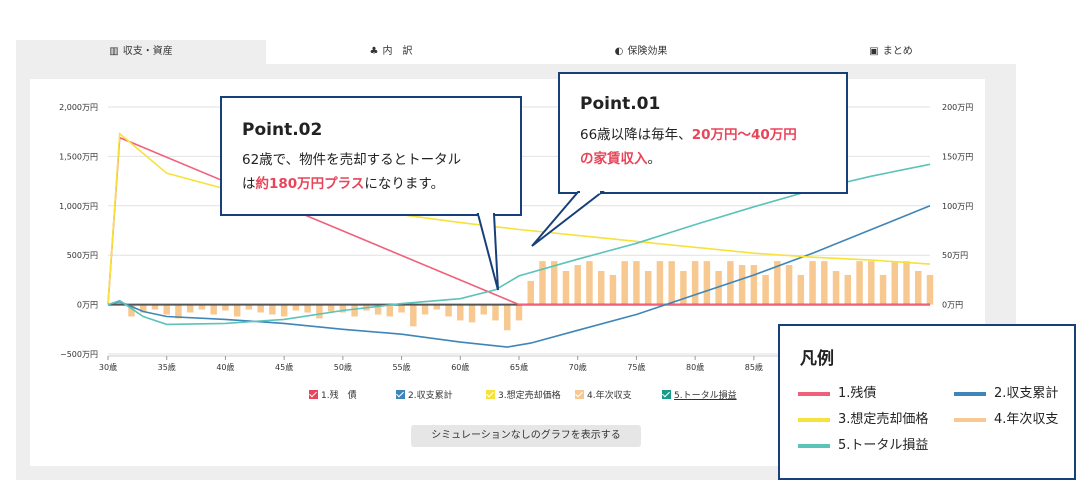 This screenshot has height=480, width=1092. What do you see at coordinates (957, 156) in the screenshot?
I see `y-right-tick-label: 150万円` at bounding box center [957, 156].